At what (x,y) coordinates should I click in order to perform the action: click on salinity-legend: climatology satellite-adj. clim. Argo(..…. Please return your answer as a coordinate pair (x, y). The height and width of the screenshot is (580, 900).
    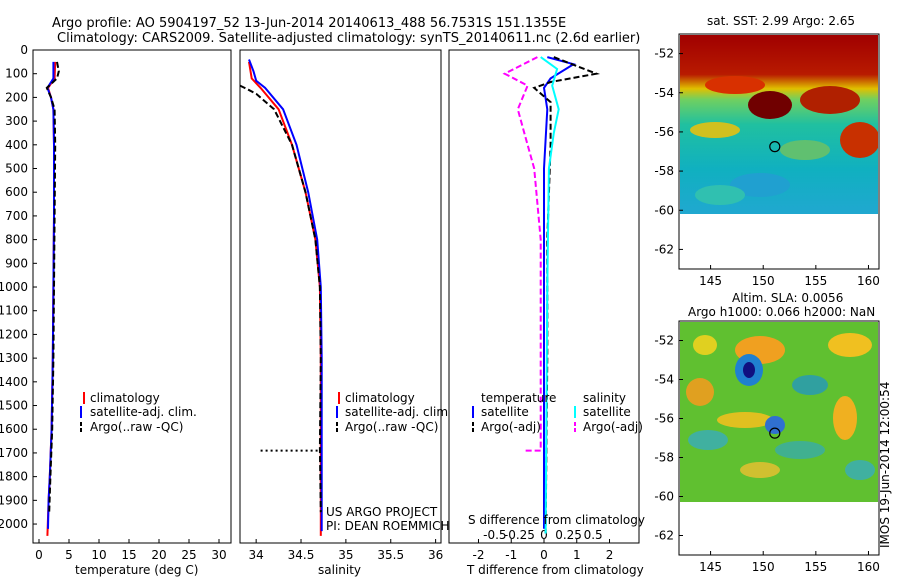
    Looking at the image, I should click on (394, 412).